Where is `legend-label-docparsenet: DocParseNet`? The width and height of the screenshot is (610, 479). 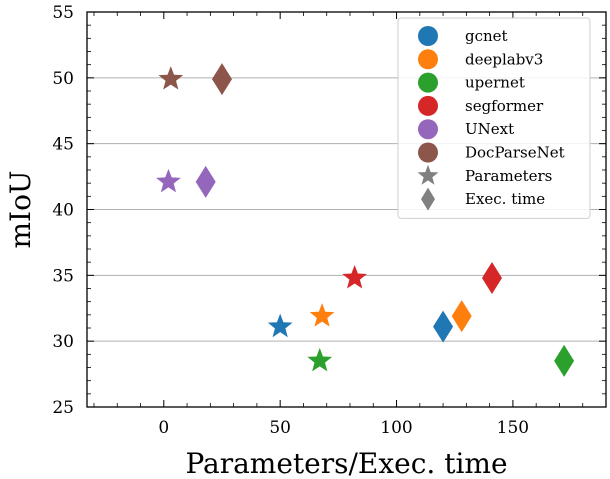 legend-label-docparsenet: DocParseNet is located at coordinates (515, 153).